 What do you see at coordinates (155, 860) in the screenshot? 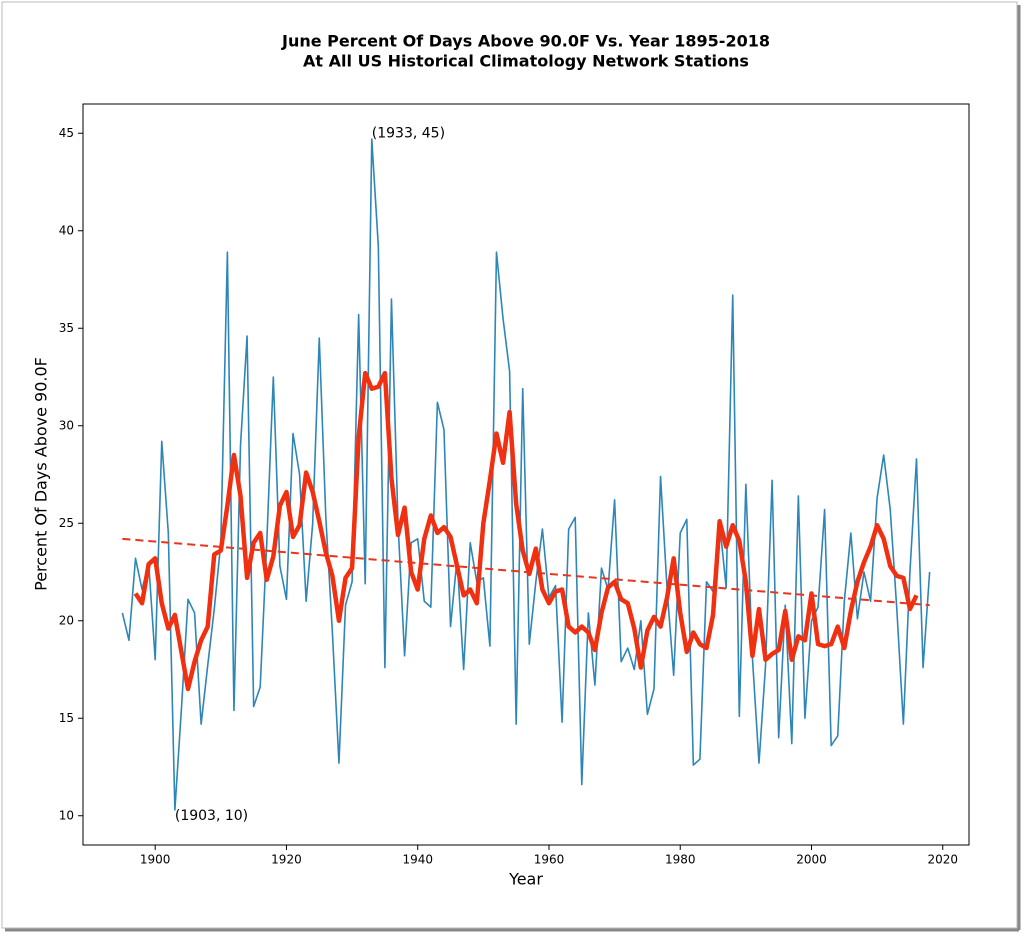
I see `x-tick-label: 1900` at bounding box center [155, 860].